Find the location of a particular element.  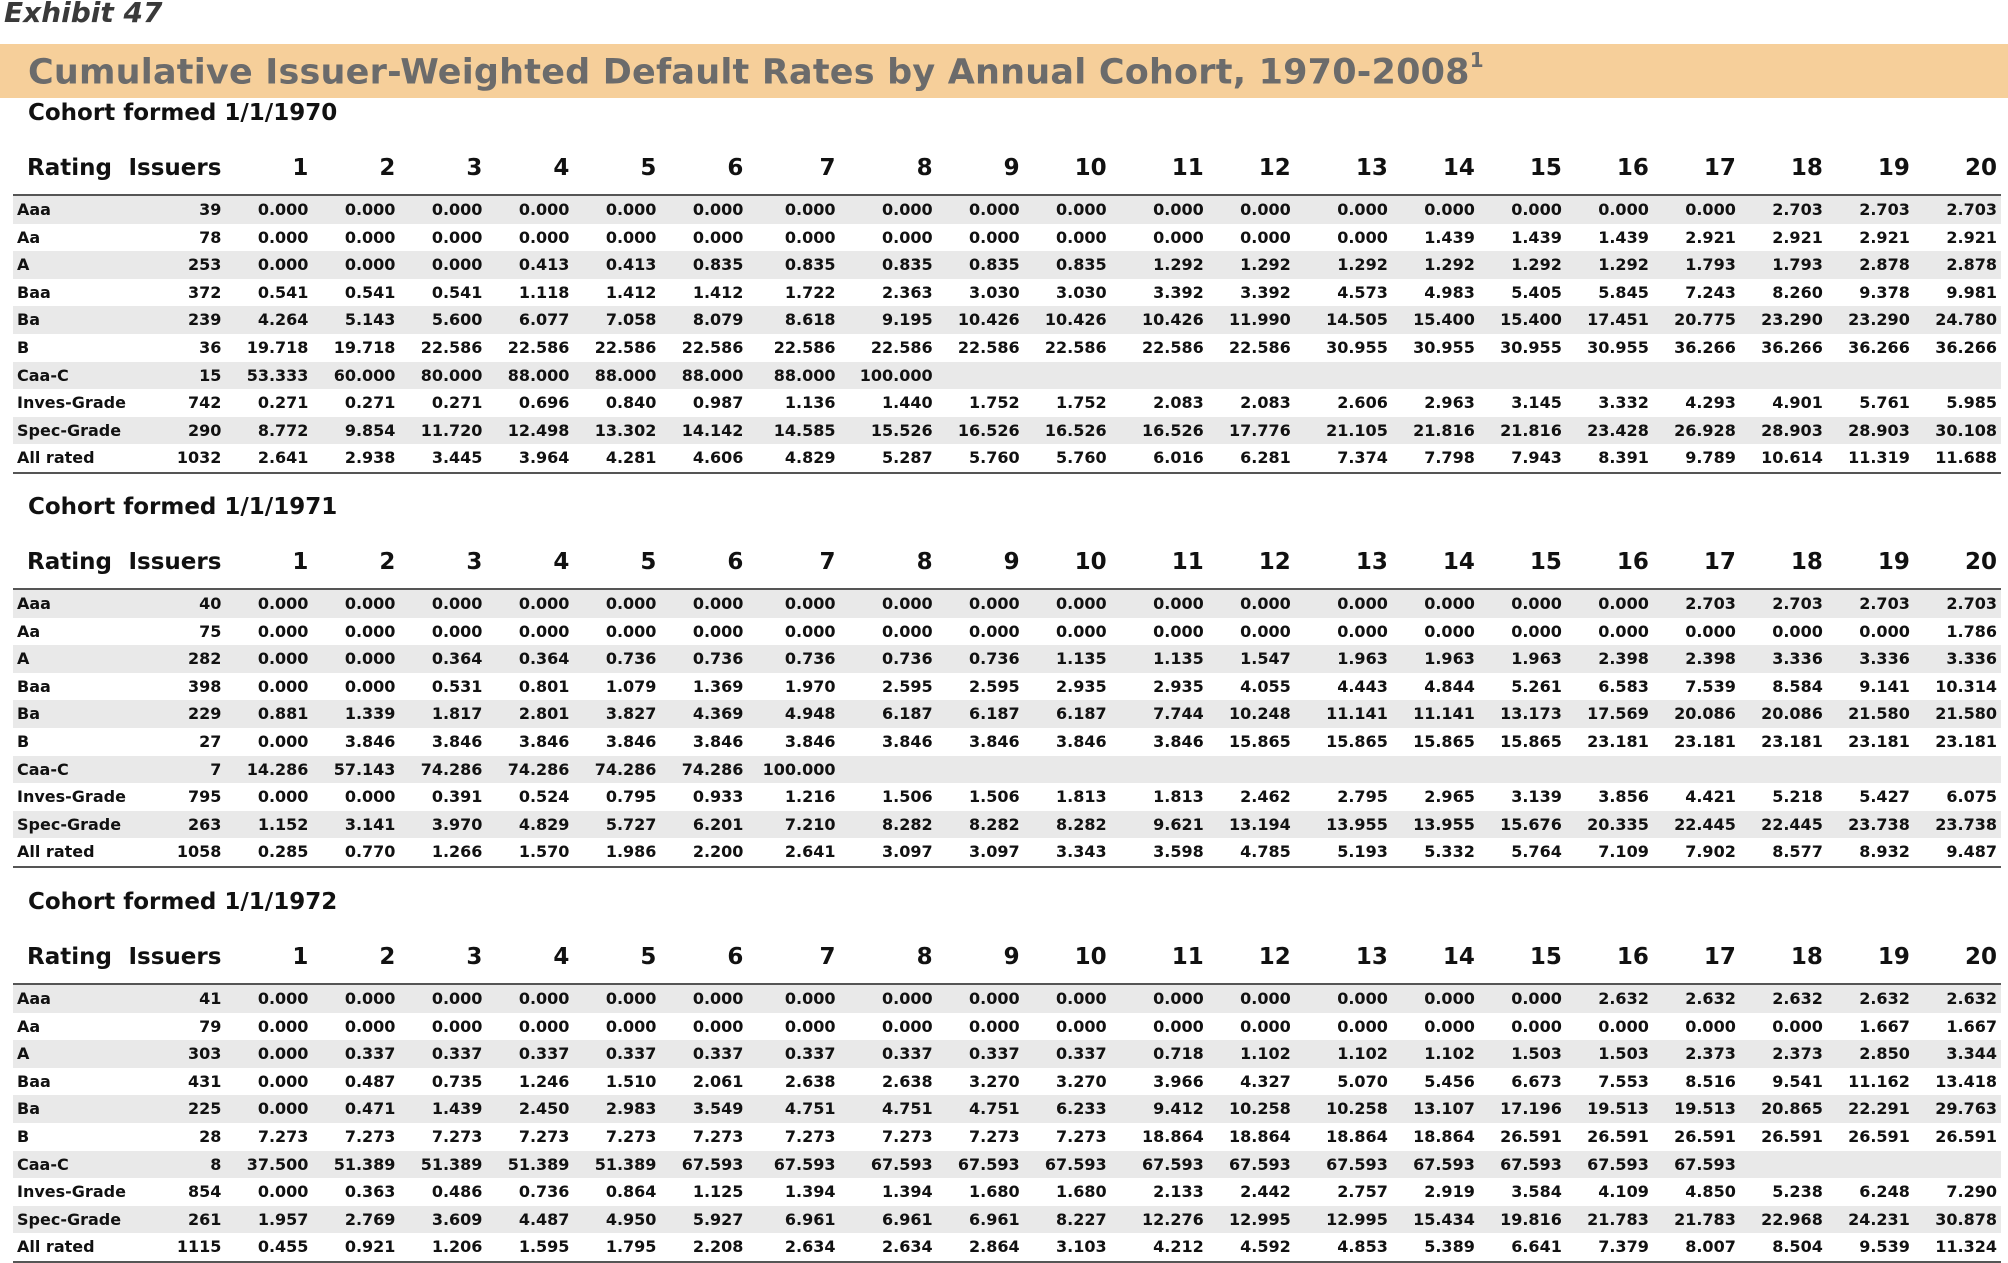

default-rate-cell: 1.412 is located at coordinates (631, 292).